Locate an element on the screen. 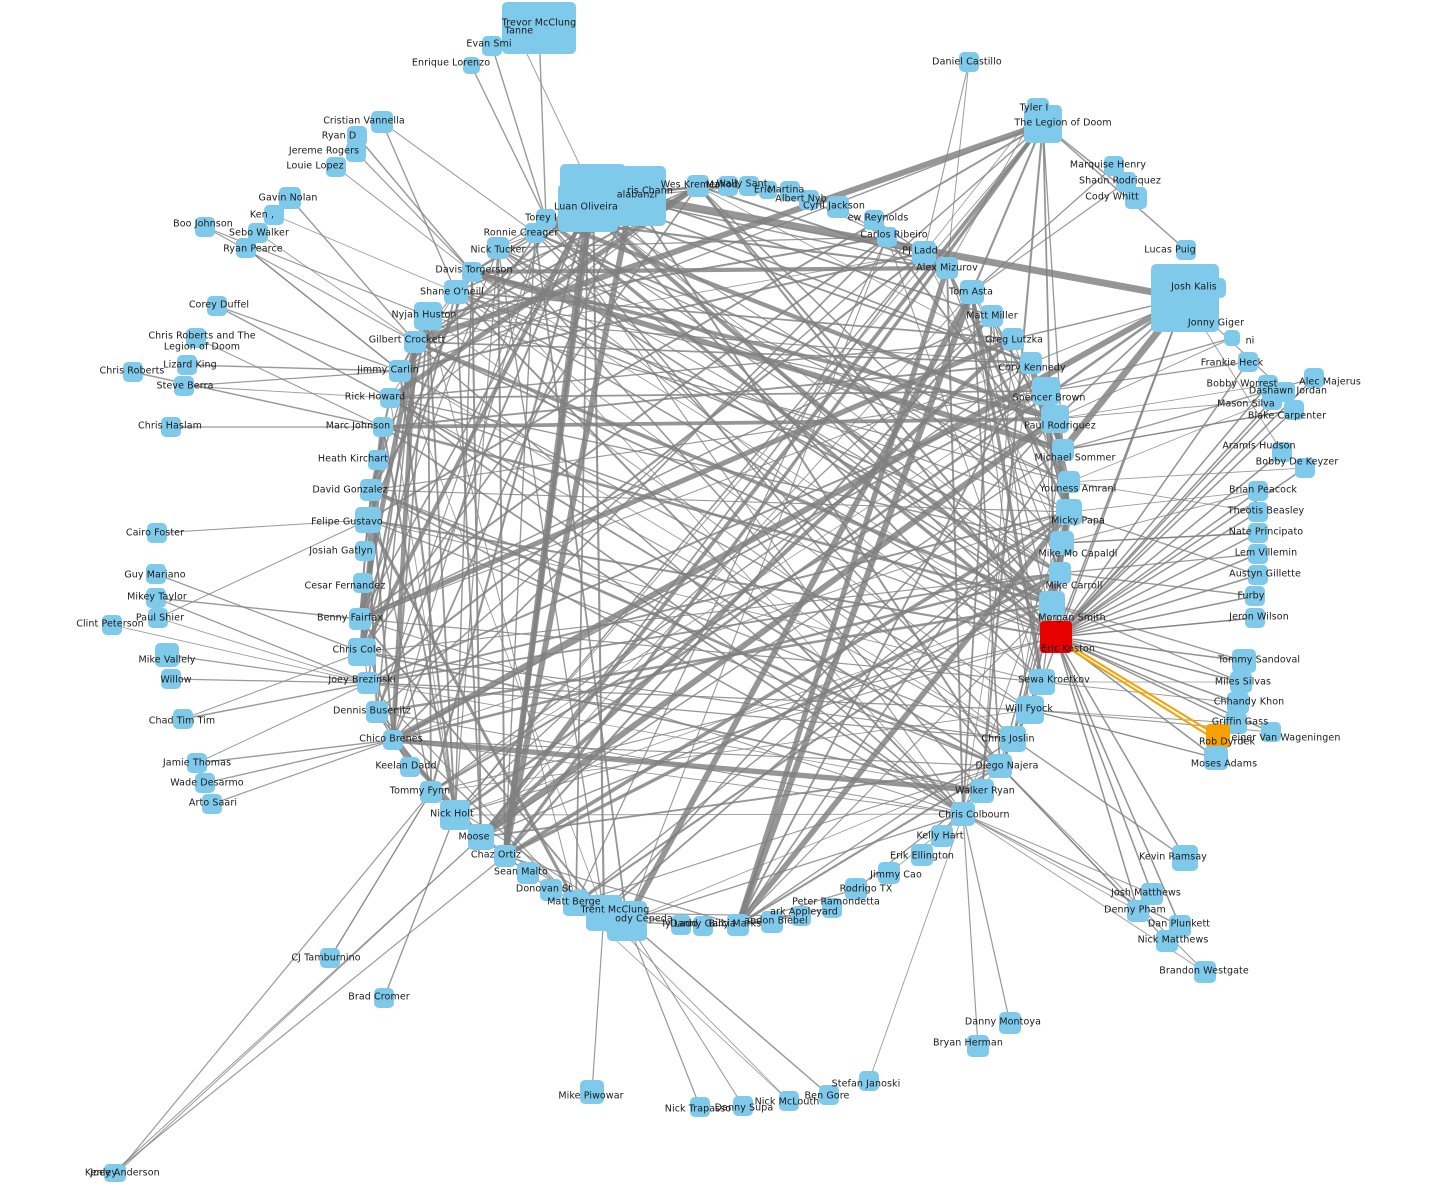 This screenshot has width=1440, height=1200. graph-node-austyn-gillette is located at coordinates (1258, 575).